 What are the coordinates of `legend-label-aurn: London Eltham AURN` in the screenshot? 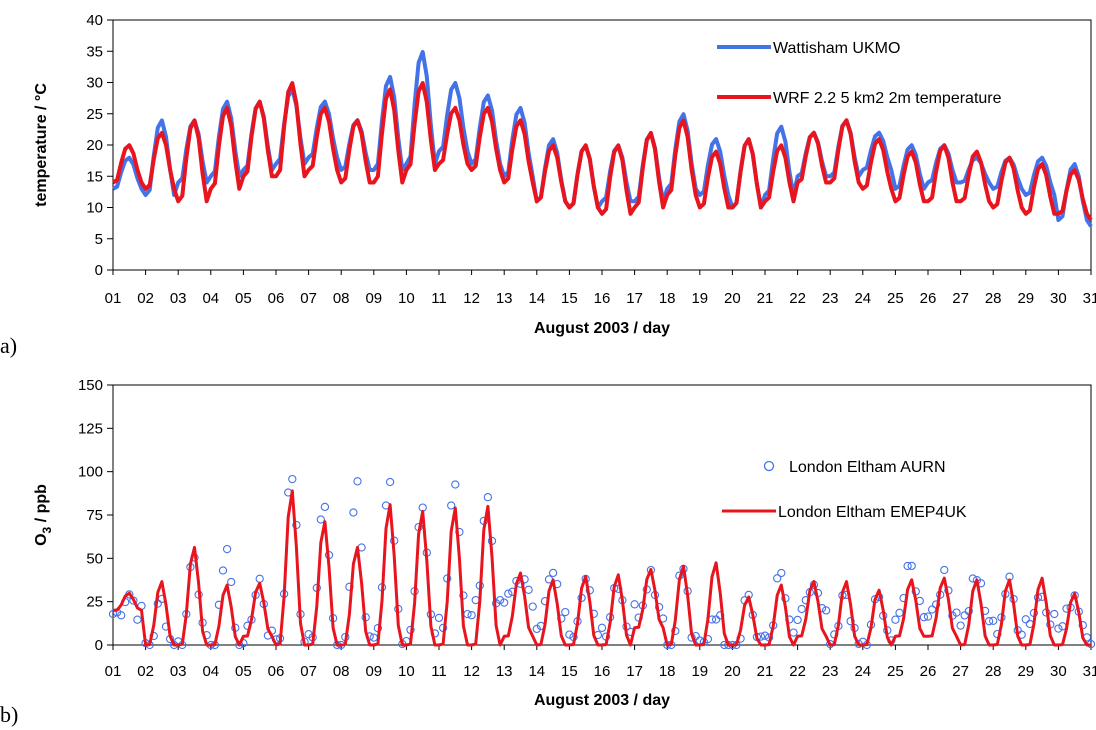 It's located at (867, 467).